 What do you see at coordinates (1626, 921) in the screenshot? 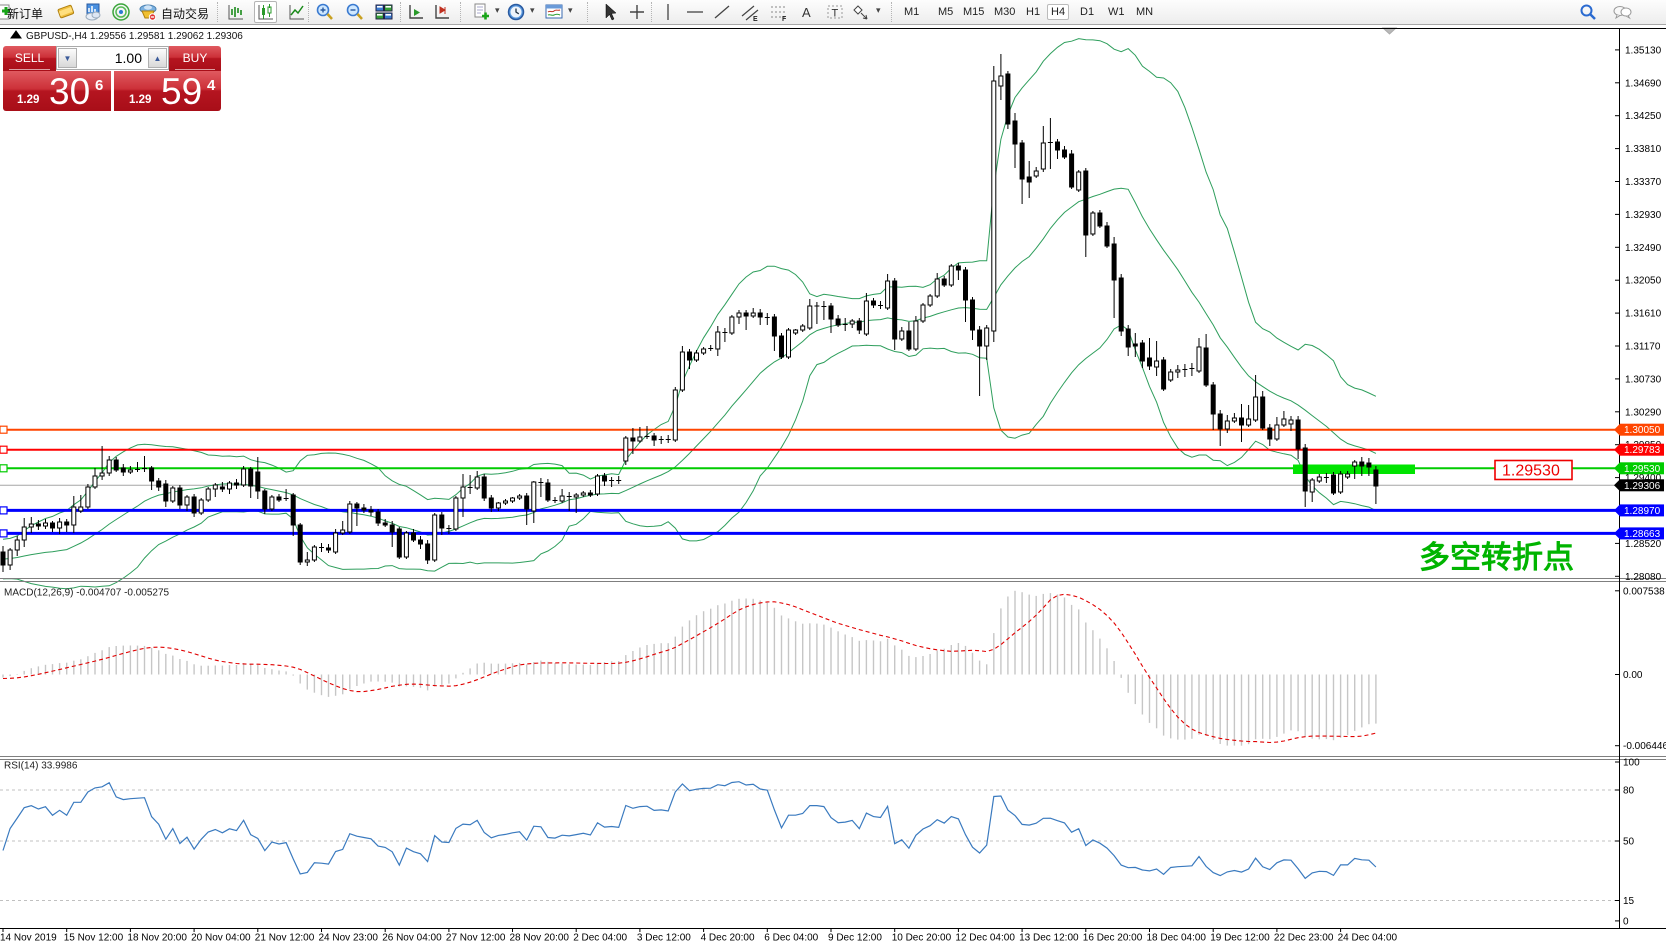
I see `svg-text: 0` at bounding box center [1626, 921].